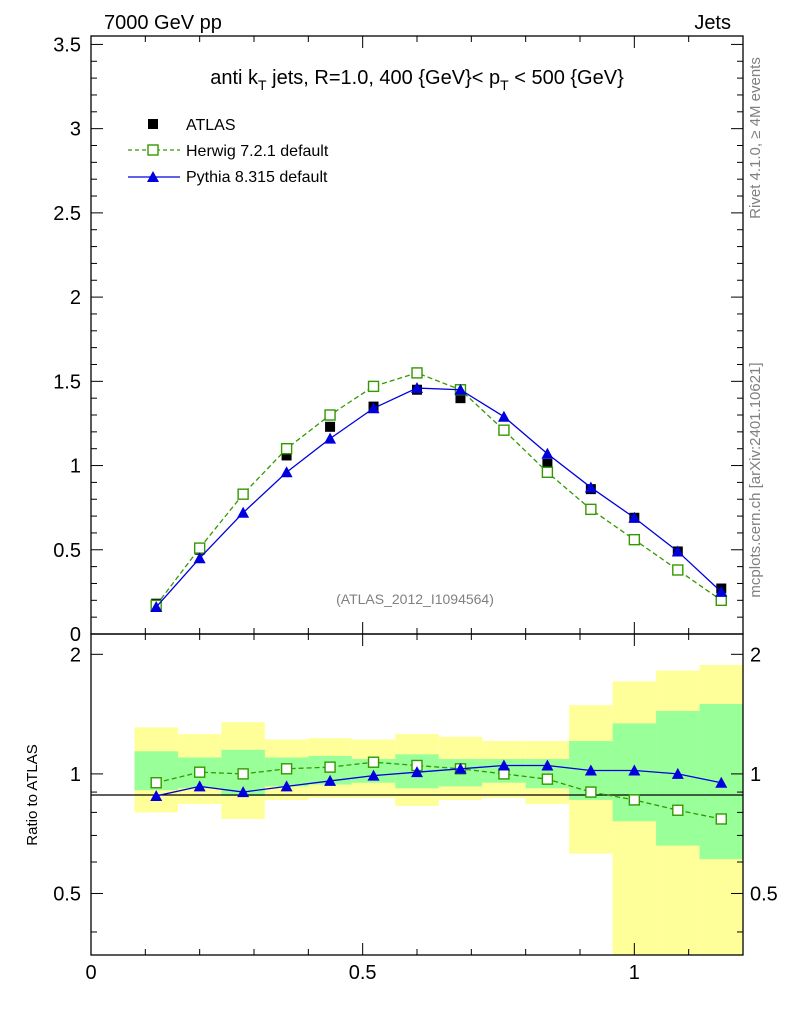 The height and width of the screenshot is (1024, 786). Describe the element at coordinates (363, 973) in the screenshot. I see `xtick-label: 0.5` at that location.